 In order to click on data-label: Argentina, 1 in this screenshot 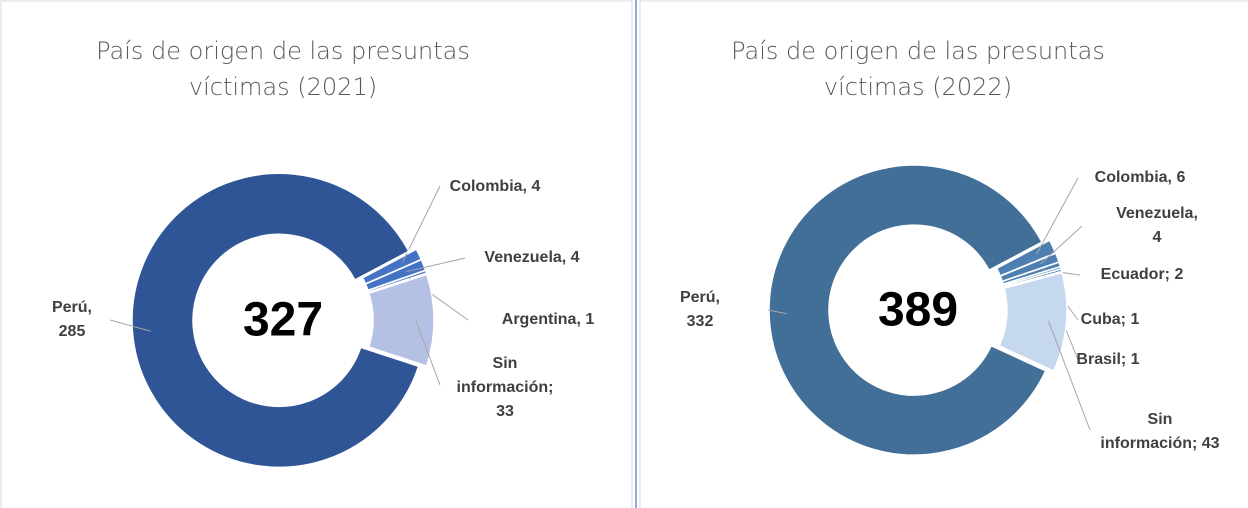, I will do `click(548, 319)`.